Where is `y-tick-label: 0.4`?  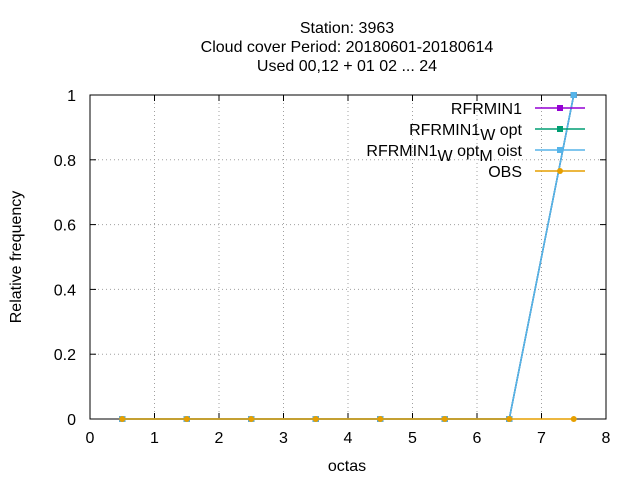 y-tick-label: 0.4 is located at coordinates (65, 290).